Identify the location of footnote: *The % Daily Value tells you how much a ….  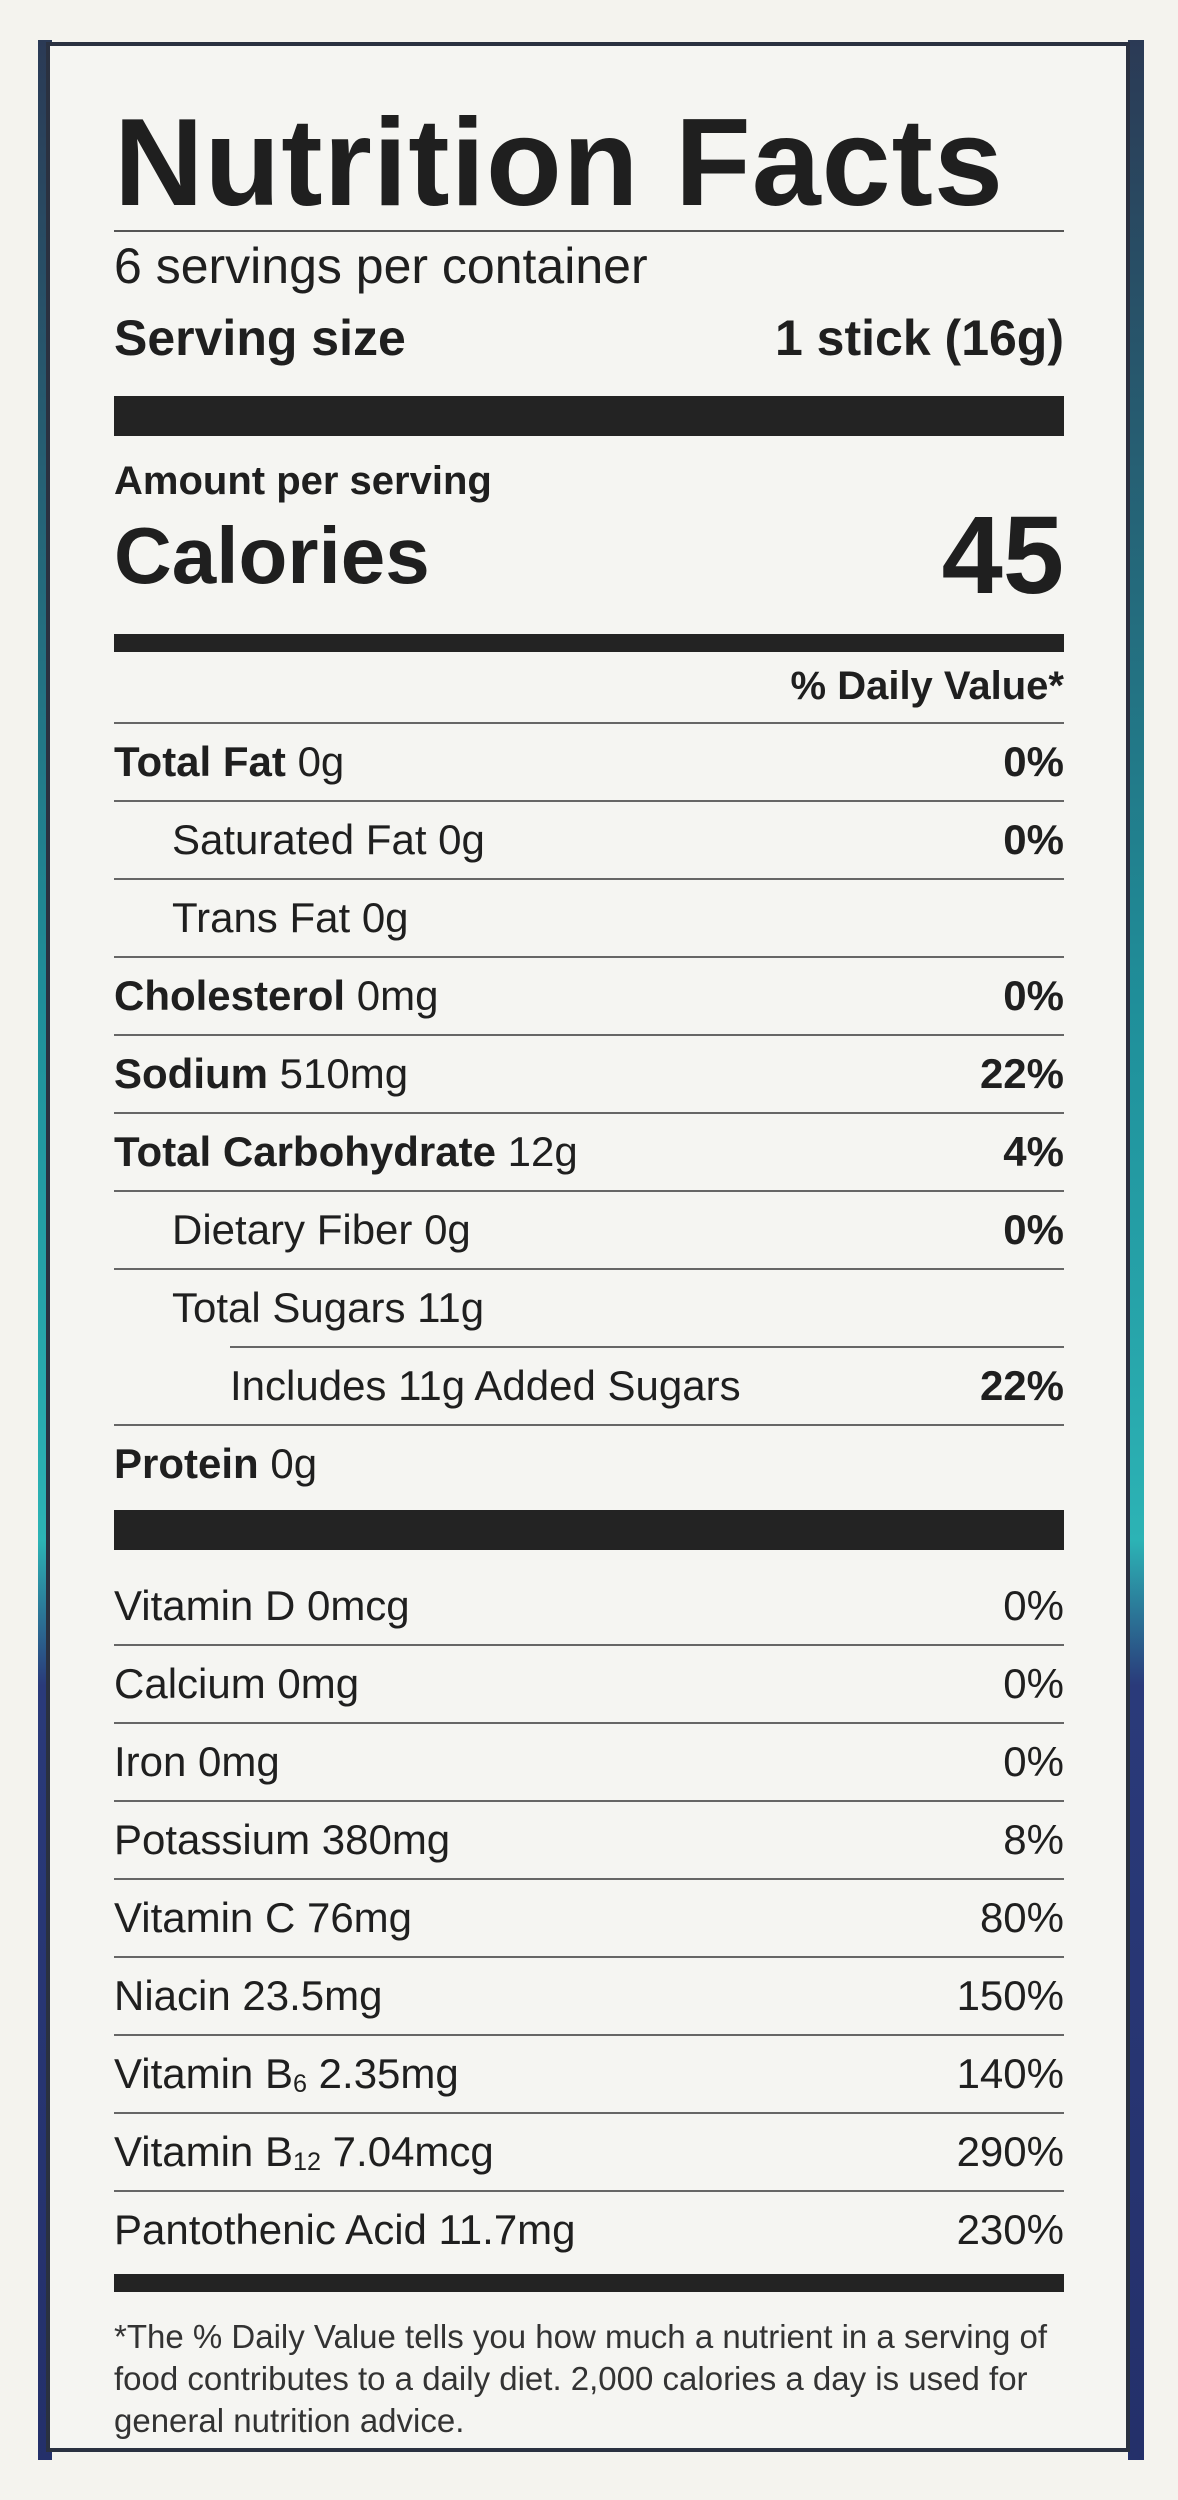
(581, 2378).